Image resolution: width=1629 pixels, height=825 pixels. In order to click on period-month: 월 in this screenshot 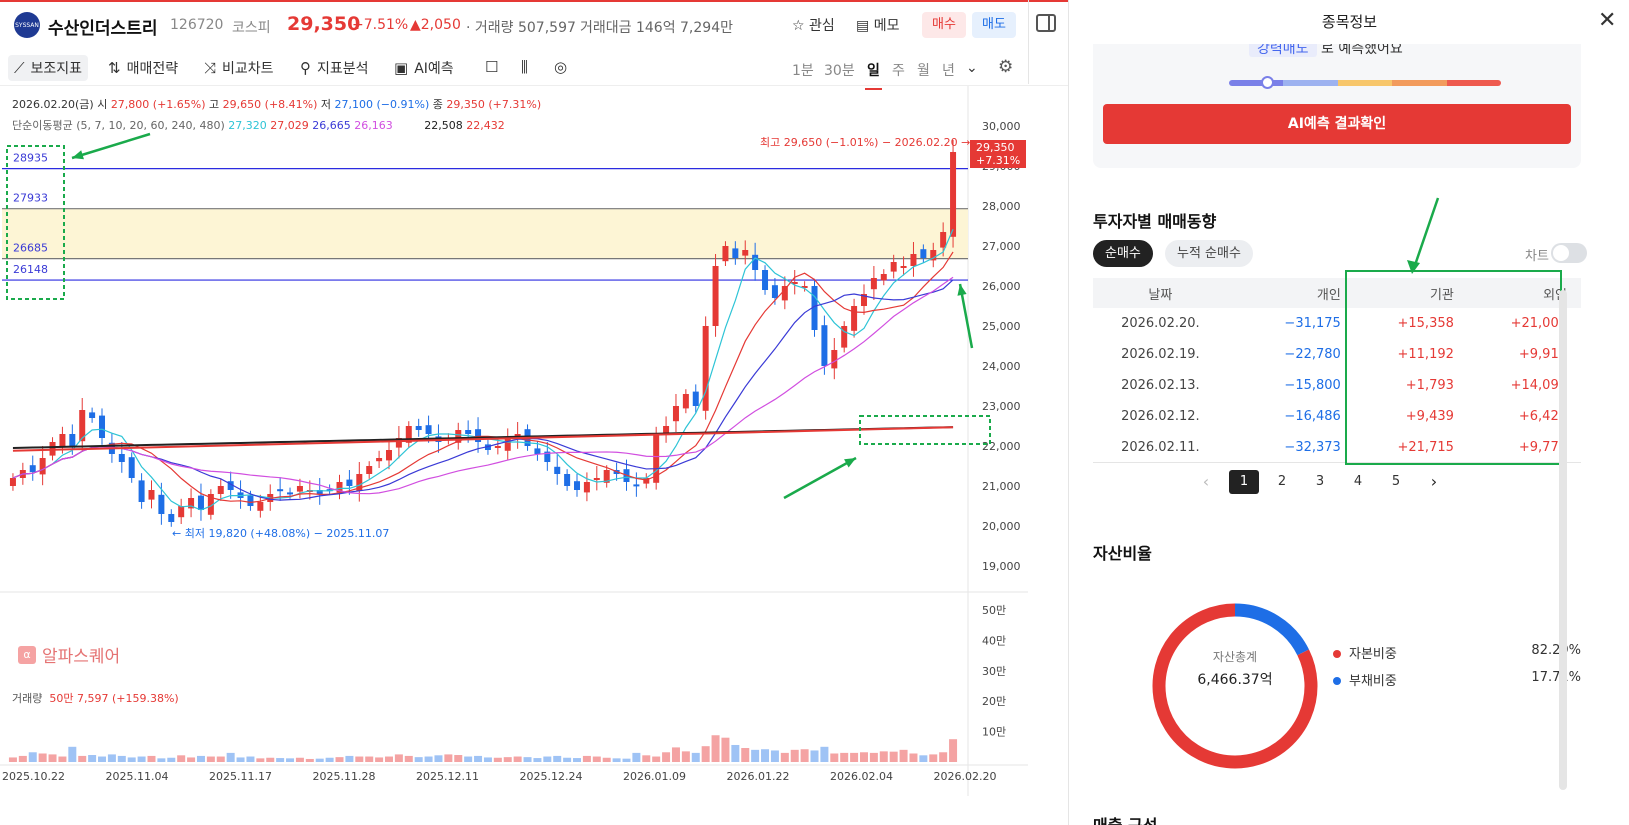, I will do `click(923, 71)`.